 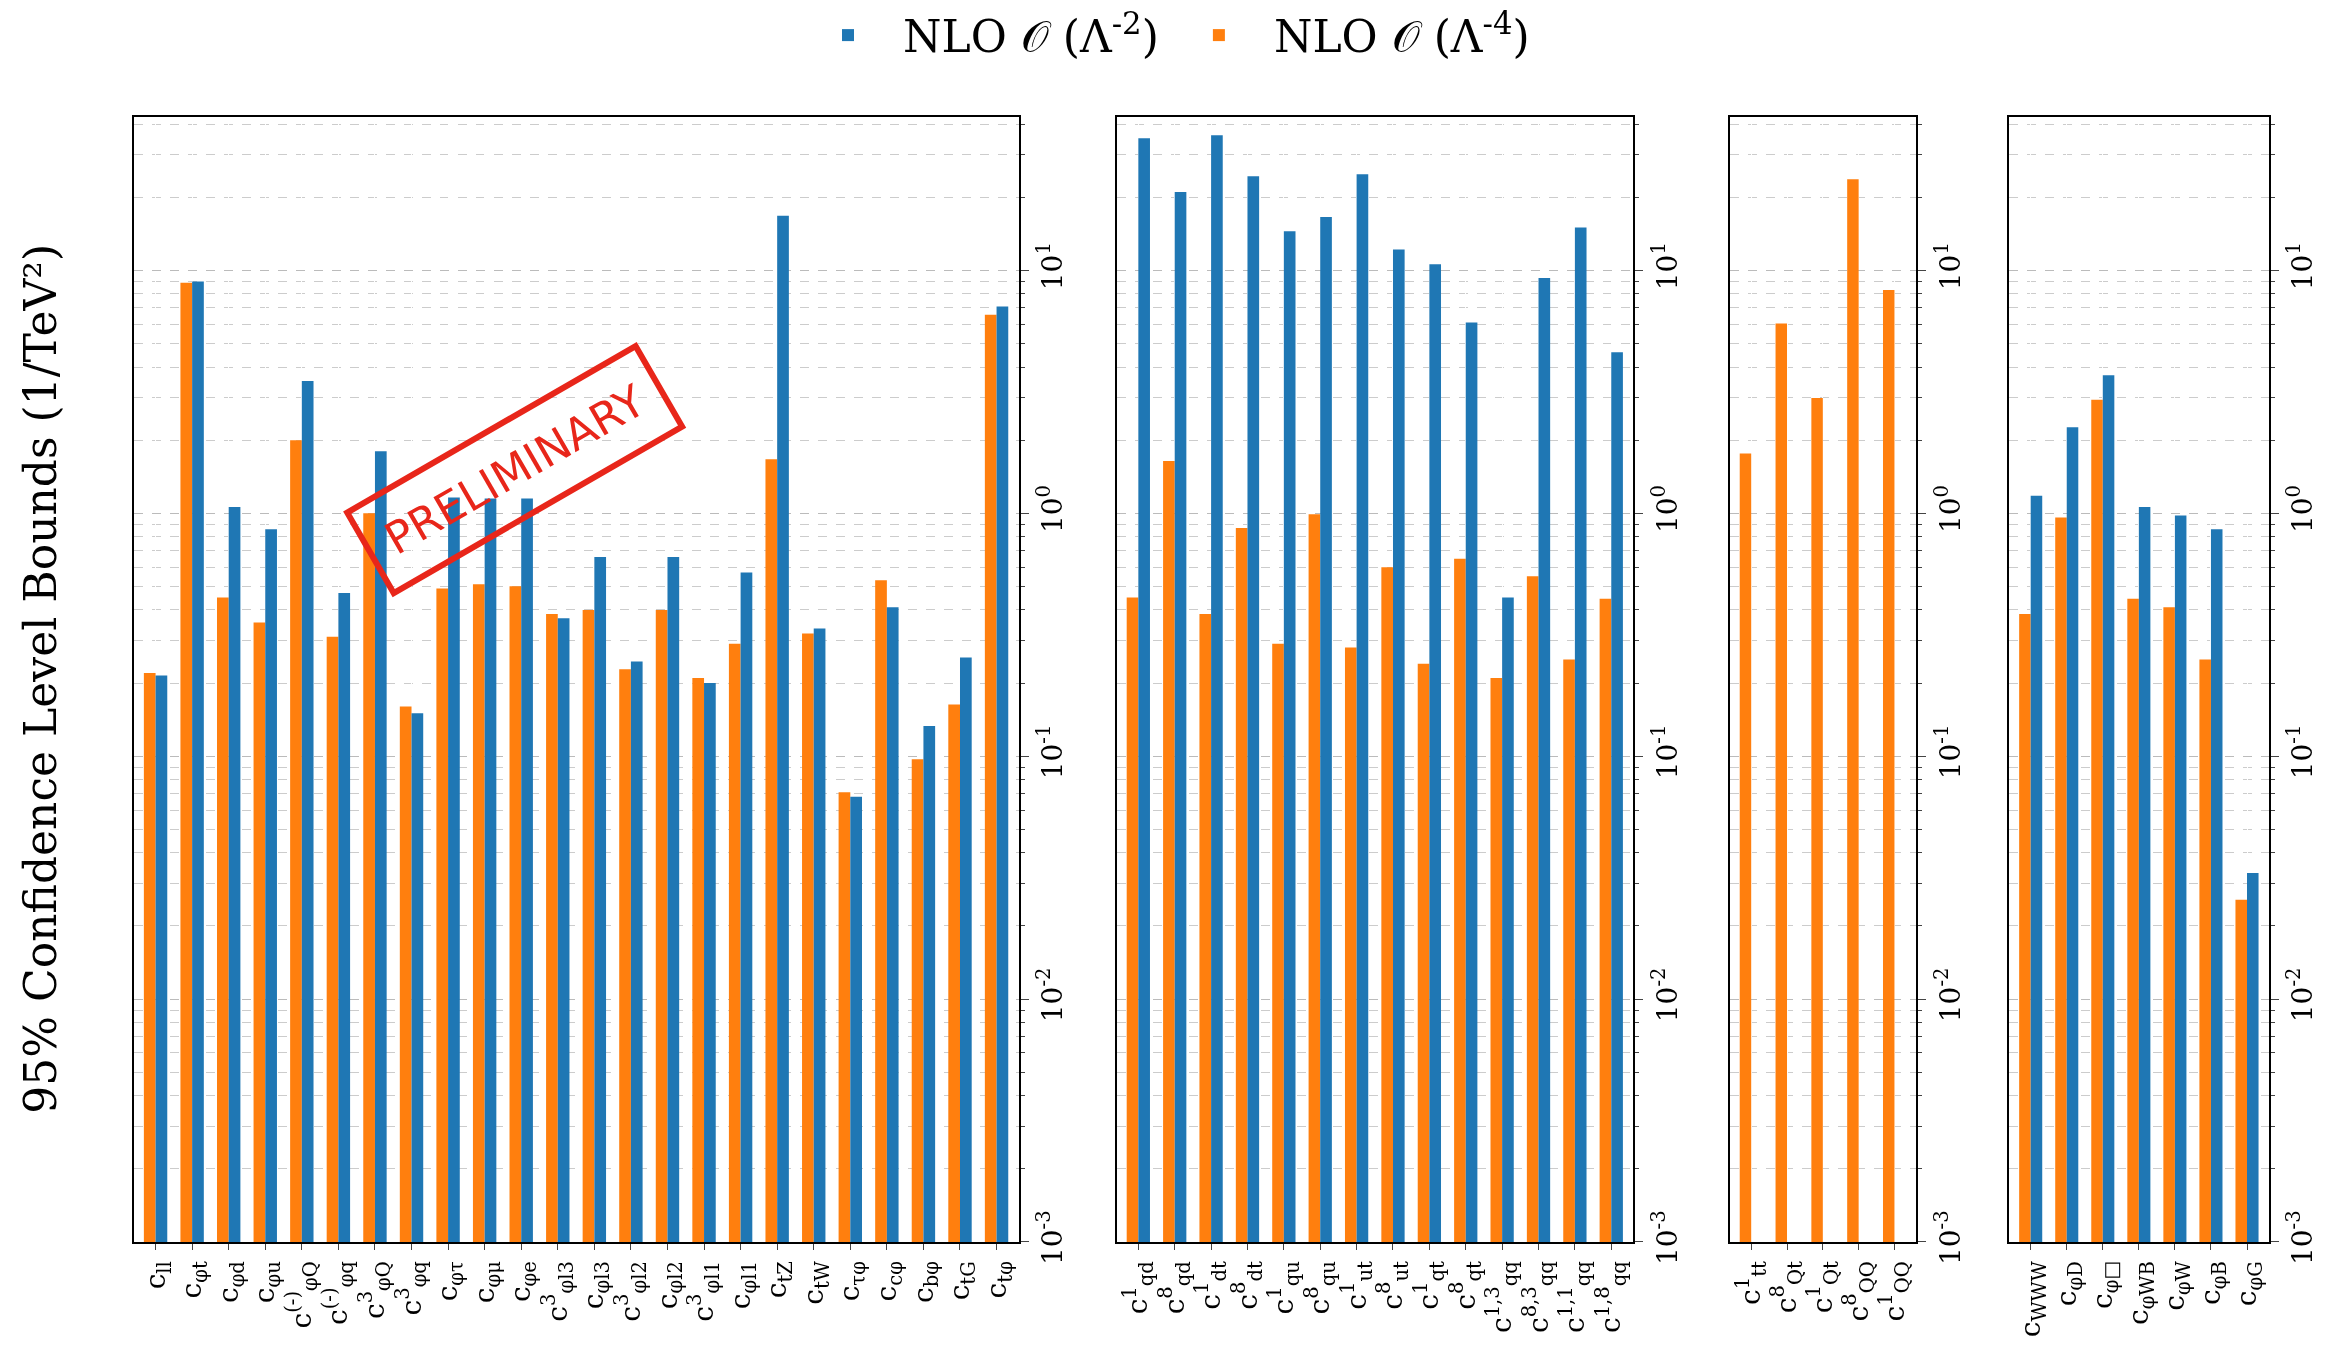 I want to click on y-axis-title: 95% Confidence Level Bounds (1/TeV²), so click(x=41, y=678).